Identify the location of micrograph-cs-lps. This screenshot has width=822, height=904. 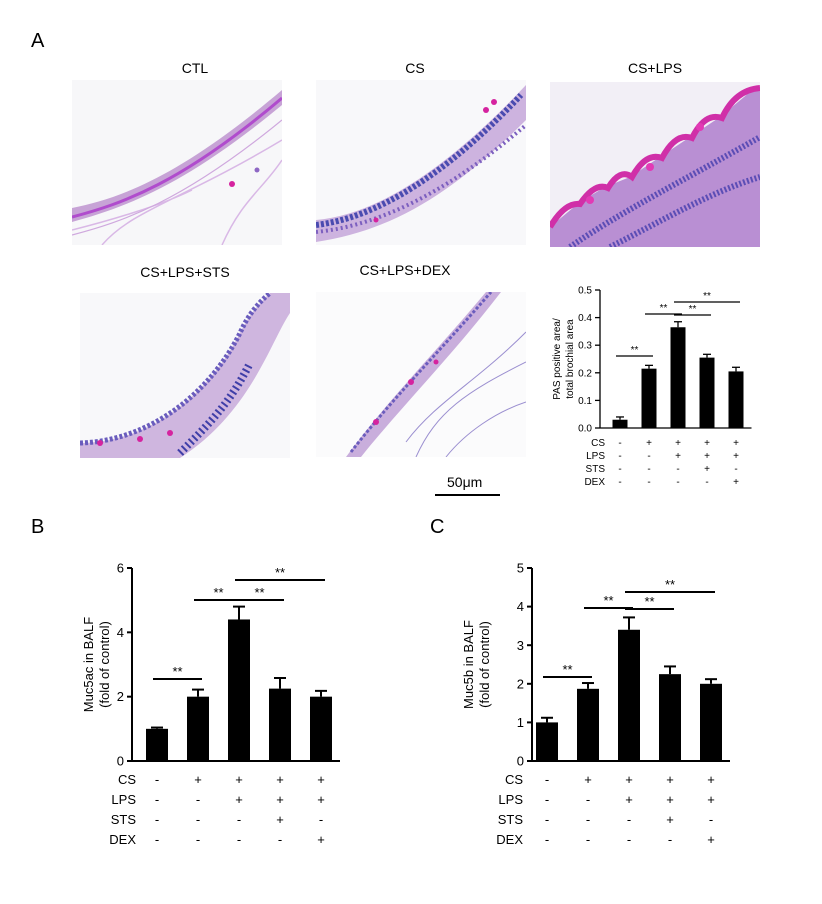
(655, 164).